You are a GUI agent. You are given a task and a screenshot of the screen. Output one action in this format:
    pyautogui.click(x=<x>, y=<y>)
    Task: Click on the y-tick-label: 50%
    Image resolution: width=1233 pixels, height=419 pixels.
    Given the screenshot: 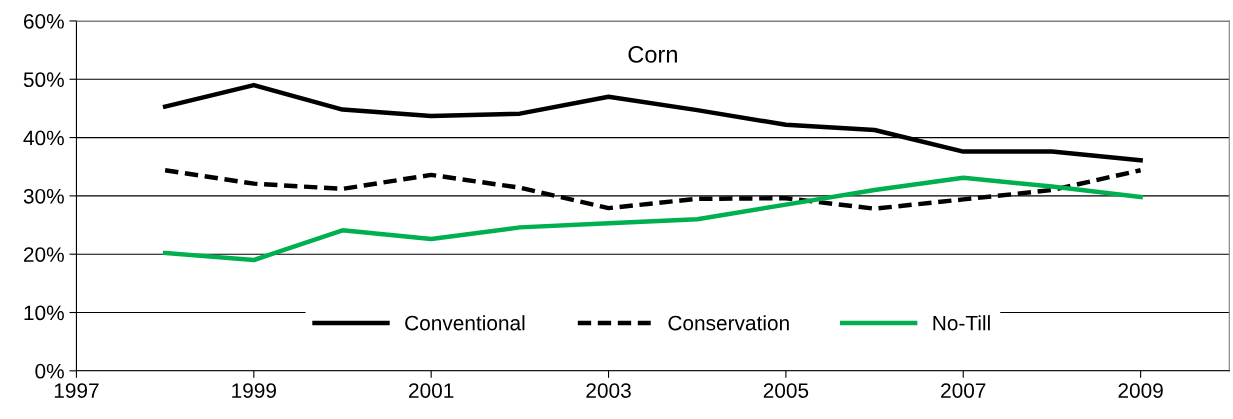 What is the action you would take?
    pyautogui.click(x=43, y=80)
    